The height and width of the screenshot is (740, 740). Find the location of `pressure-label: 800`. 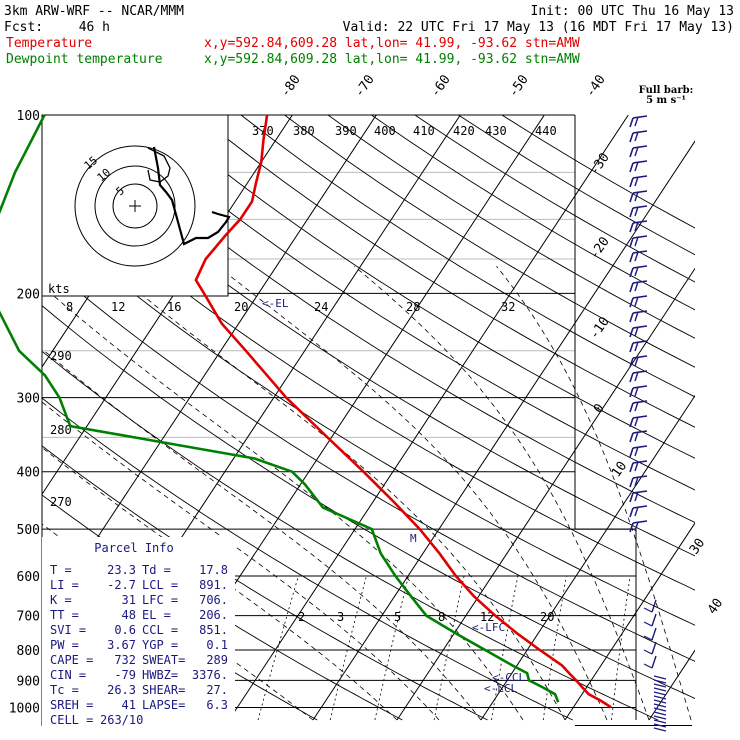

pressure-label: 800 is located at coordinates (28, 651).